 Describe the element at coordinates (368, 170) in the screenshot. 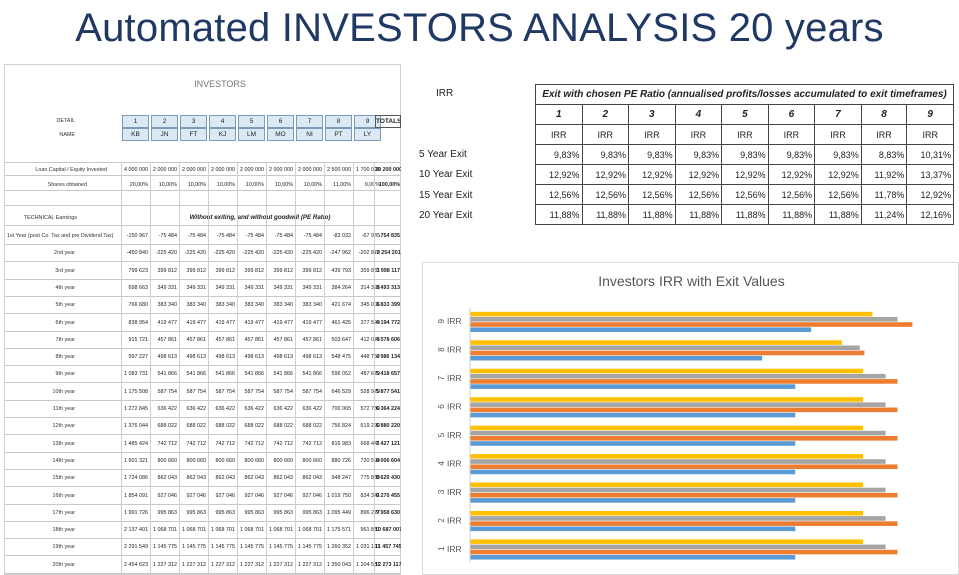

I see `loan-value: 1 700 000` at that location.